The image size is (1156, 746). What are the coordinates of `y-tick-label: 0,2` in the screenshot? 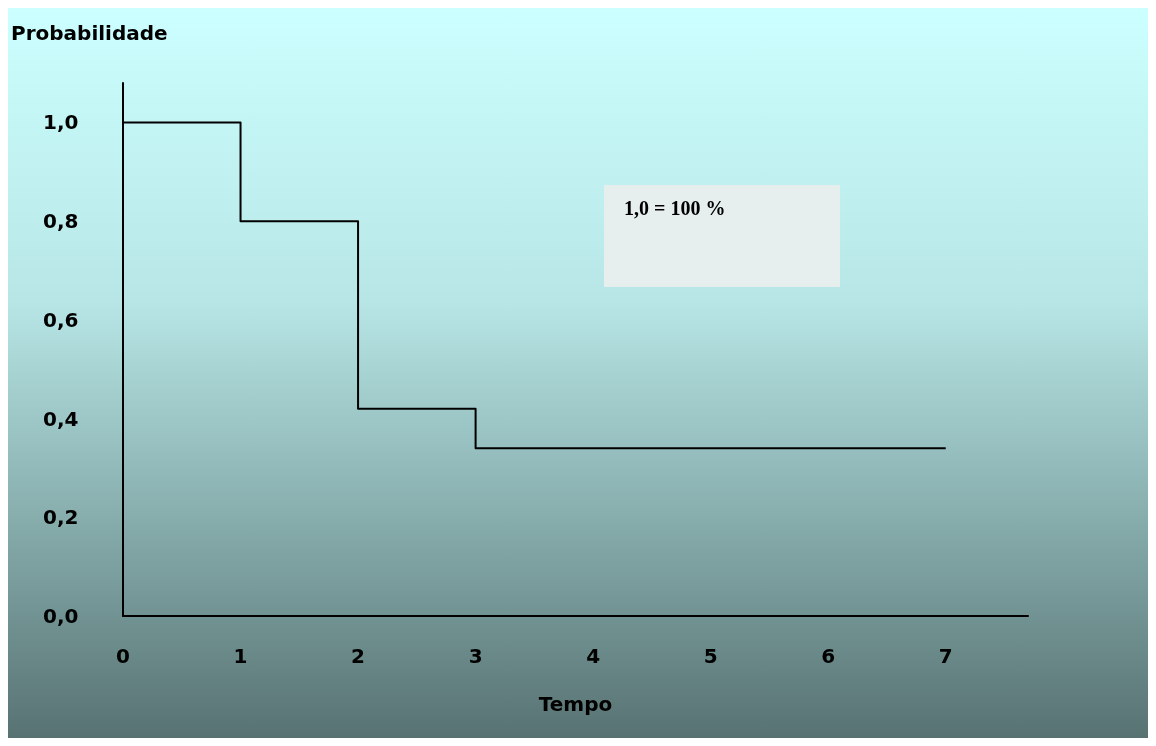 It's located at (61, 517).